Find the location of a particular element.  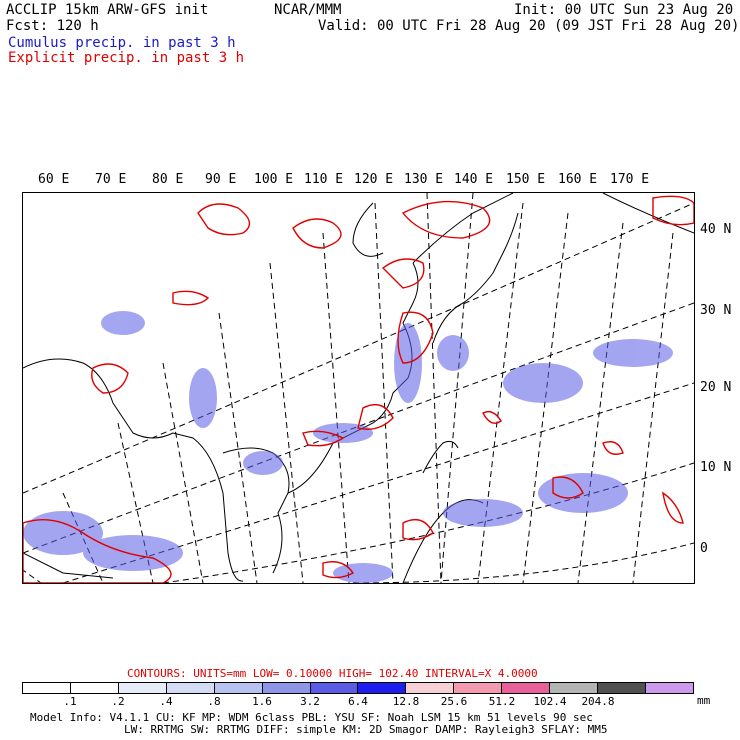

lon-label: 120 E is located at coordinates (374, 179).